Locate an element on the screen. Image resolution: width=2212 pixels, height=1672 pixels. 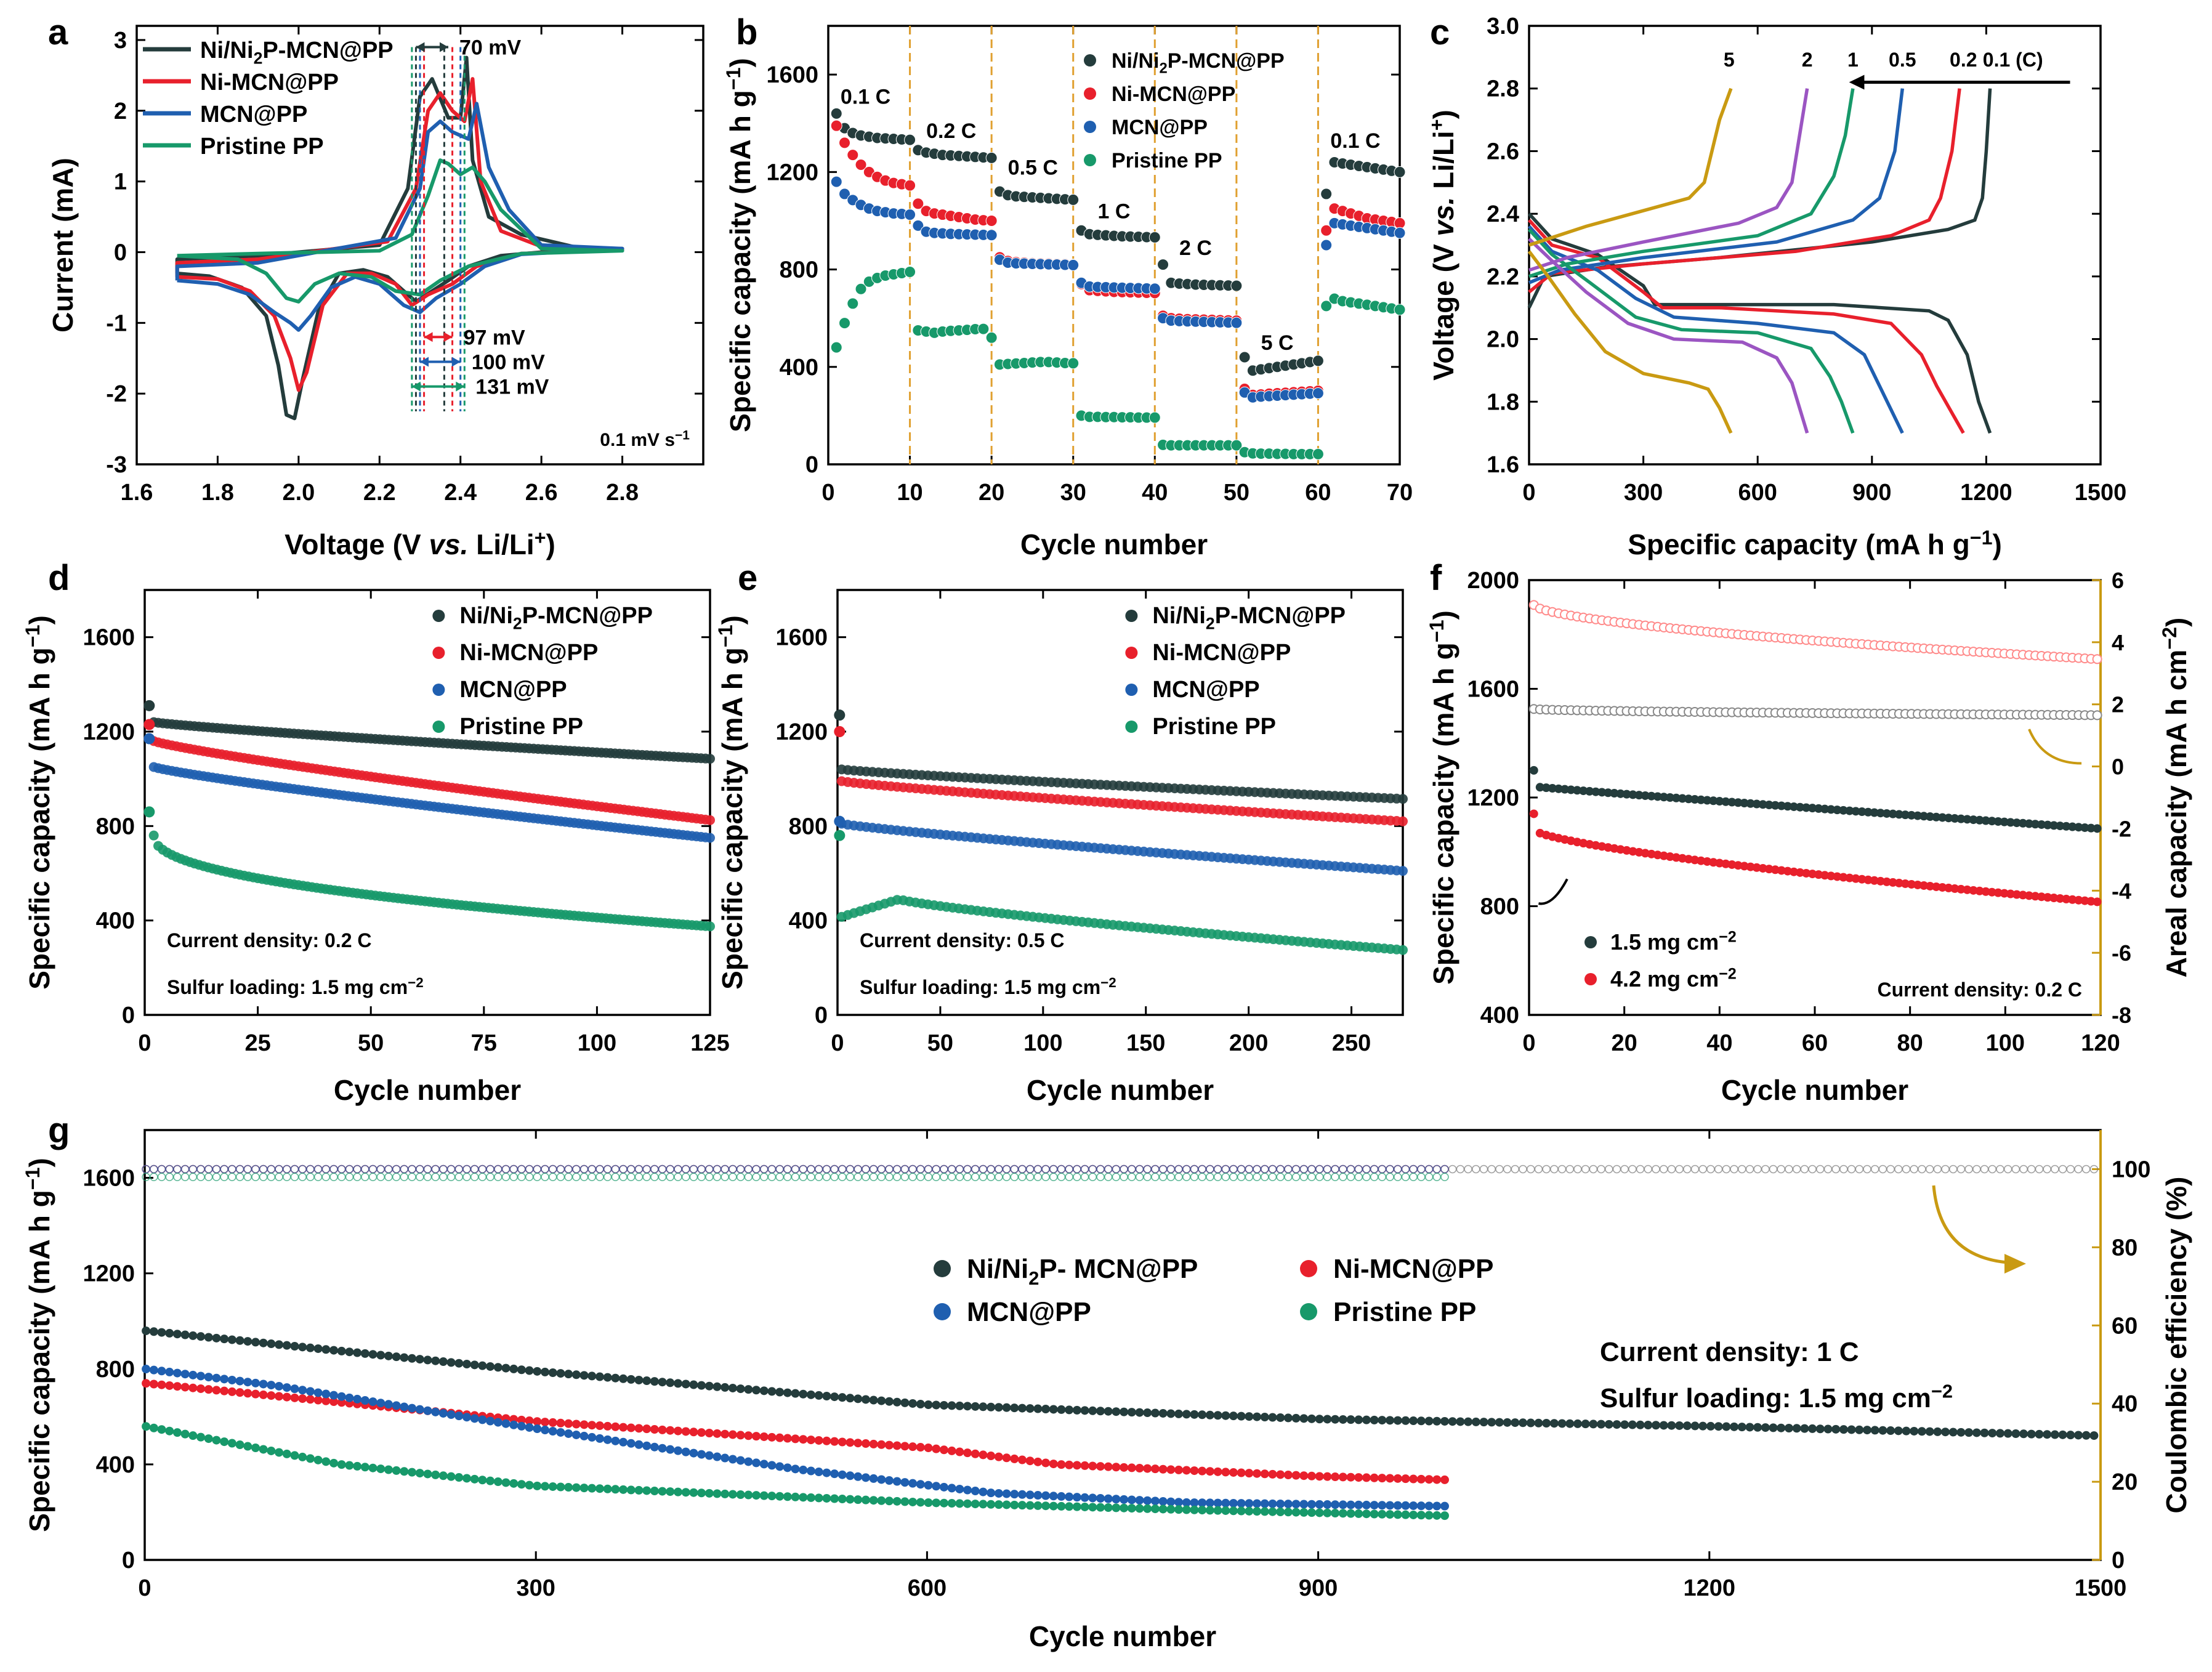
panel-label: b is located at coordinates (747, 32).